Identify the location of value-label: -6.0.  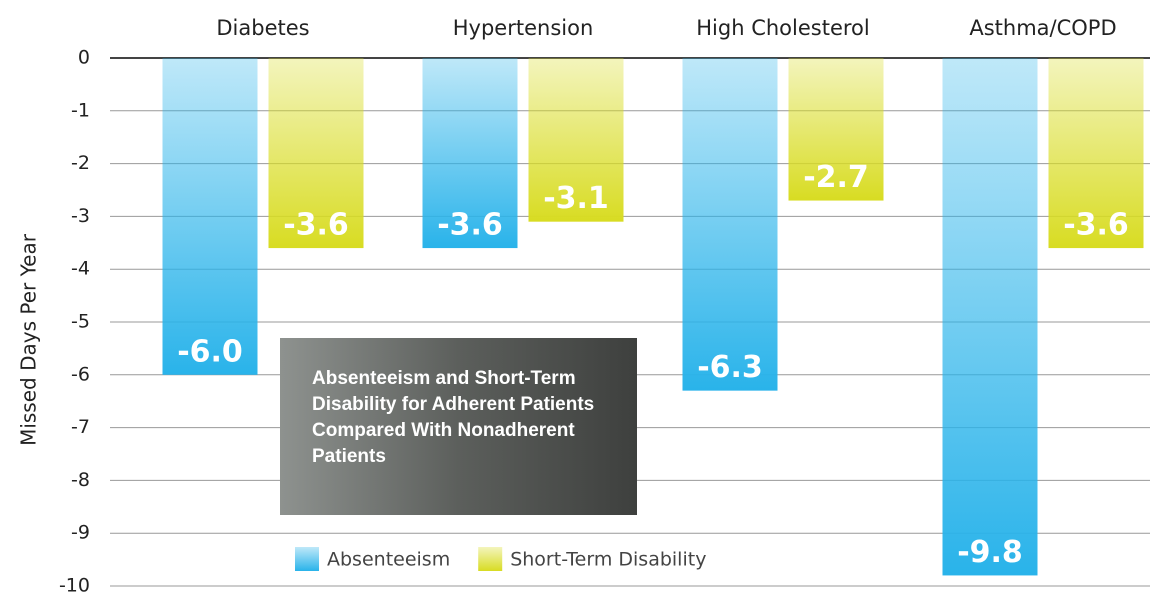
(210, 351).